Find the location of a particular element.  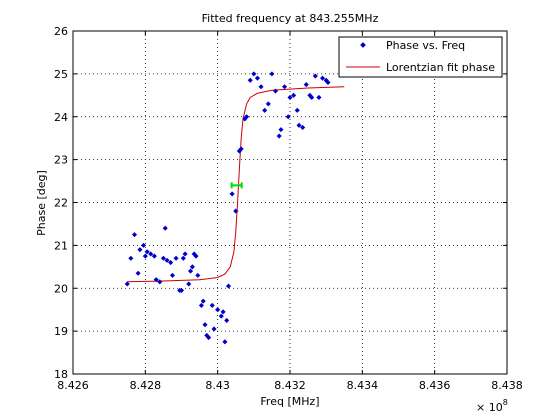

legend-label-points: Phase vs. Freq is located at coordinates (425, 45).